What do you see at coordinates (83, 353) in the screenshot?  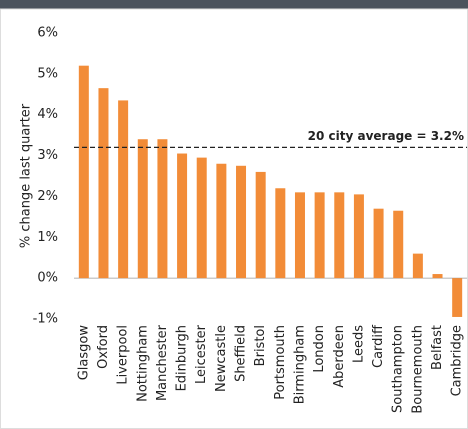 I see `x-tick-label: Glasgow` at bounding box center [83, 353].